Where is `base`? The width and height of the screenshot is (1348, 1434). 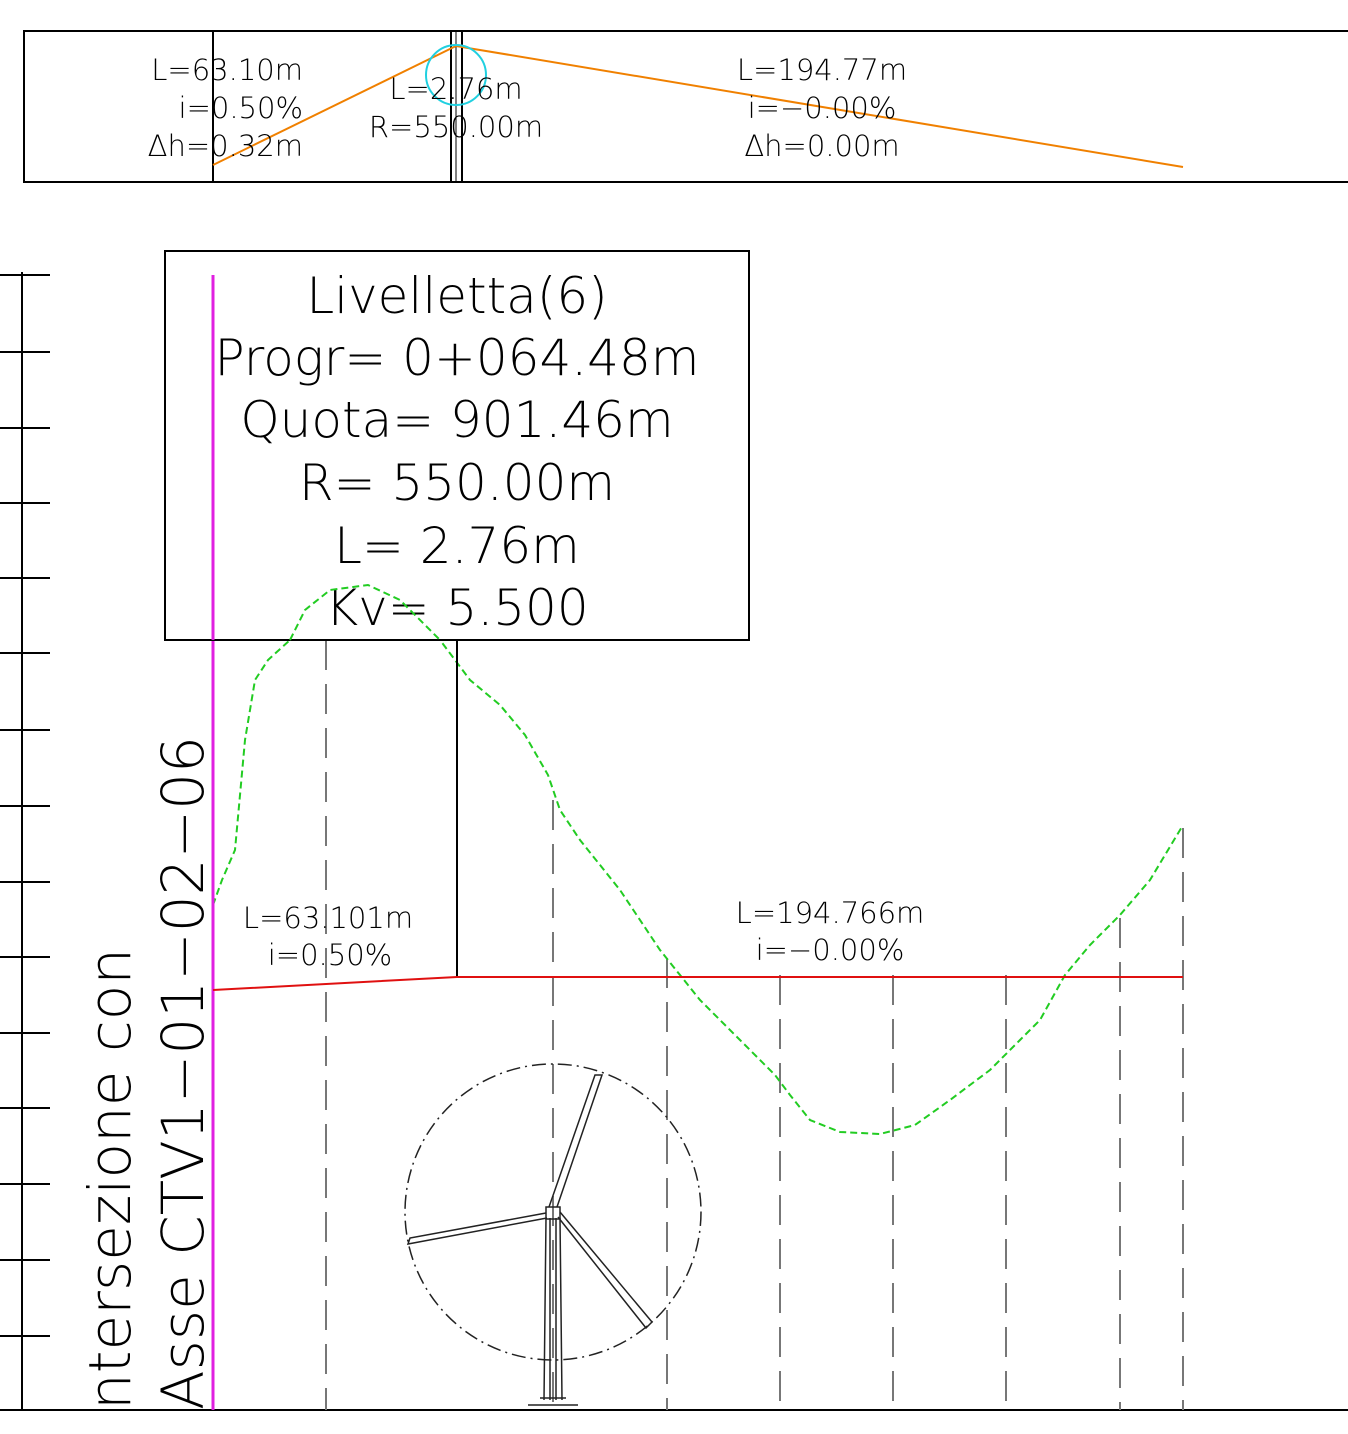 base is located at coordinates (553, 1401).